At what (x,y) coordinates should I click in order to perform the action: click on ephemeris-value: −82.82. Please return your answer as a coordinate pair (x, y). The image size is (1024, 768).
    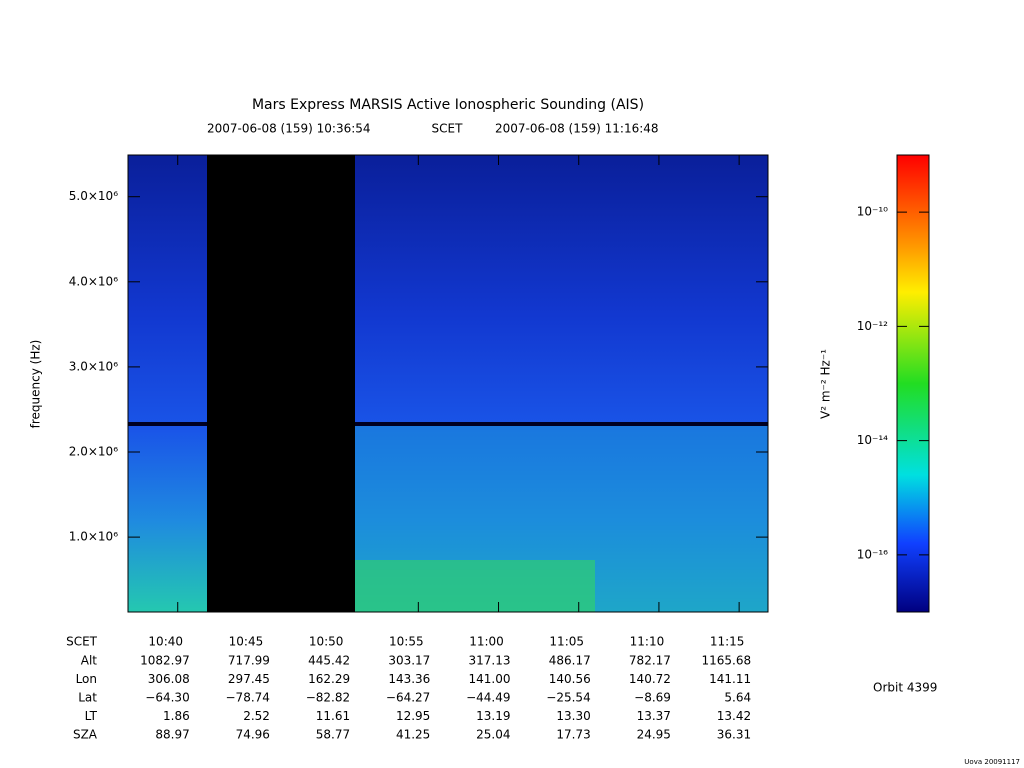
    Looking at the image, I should click on (328, 698).